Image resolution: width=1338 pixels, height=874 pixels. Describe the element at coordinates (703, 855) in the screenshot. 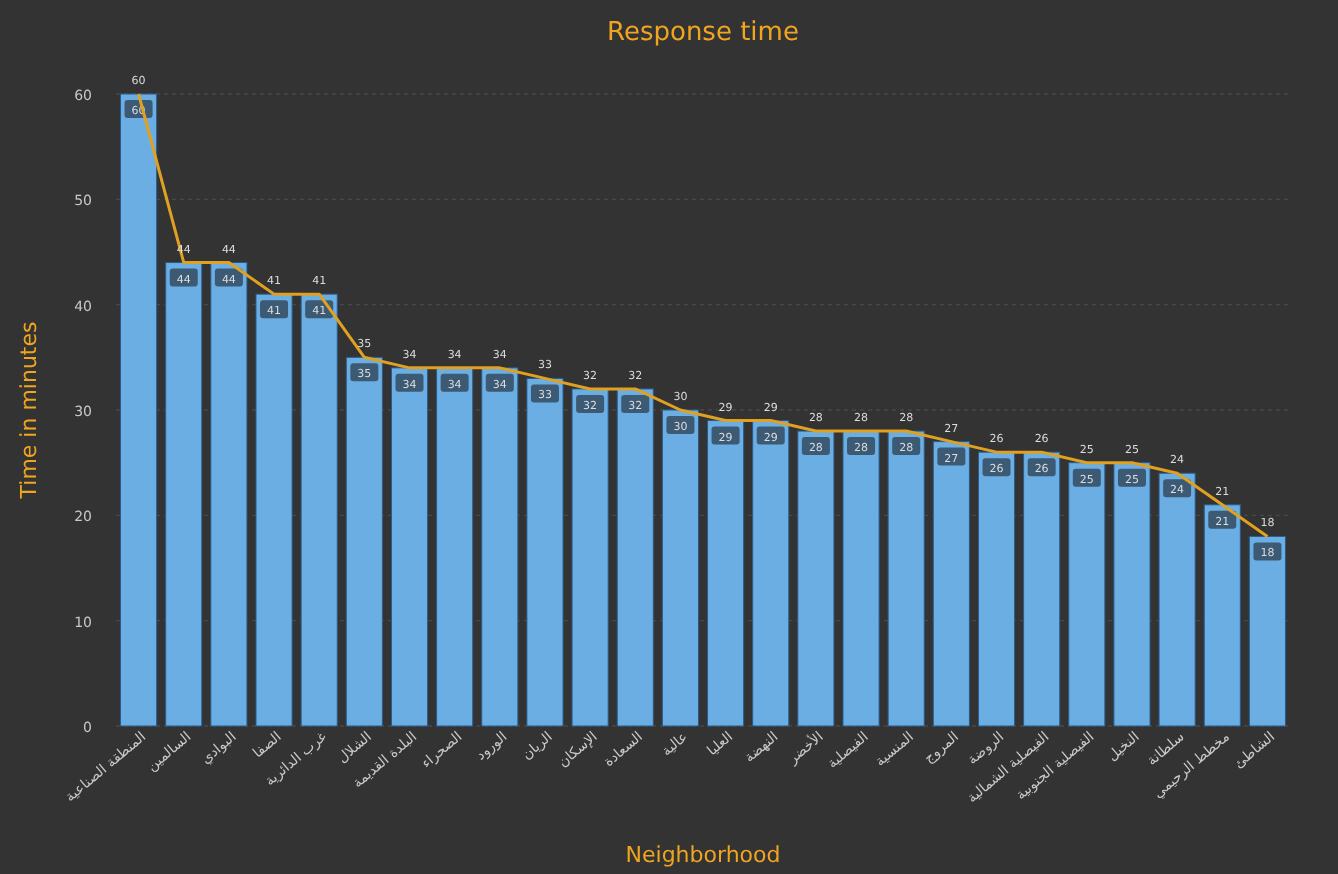

I see `xlabel: Neighborhood` at that location.